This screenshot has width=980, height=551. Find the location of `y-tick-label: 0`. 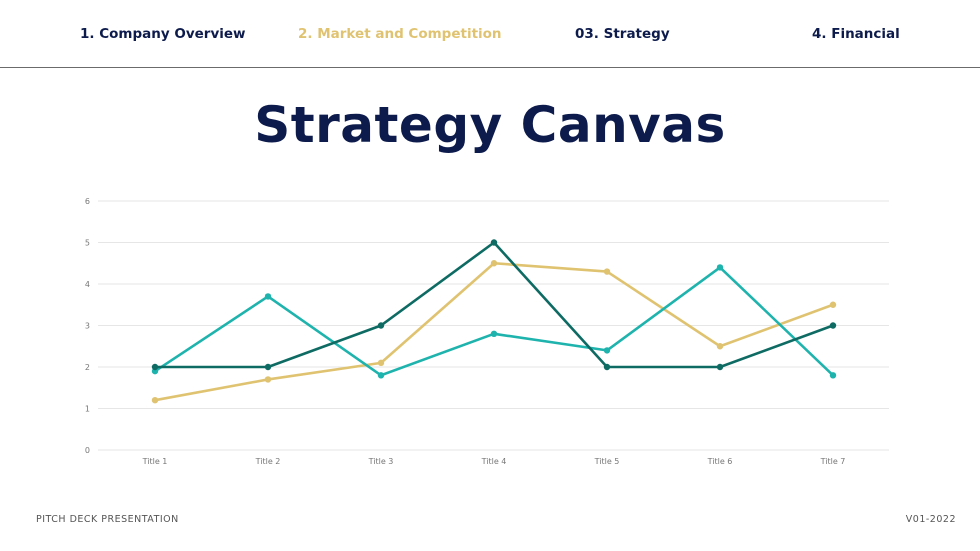

y-tick-label: 0 is located at coordinates (87, 450).